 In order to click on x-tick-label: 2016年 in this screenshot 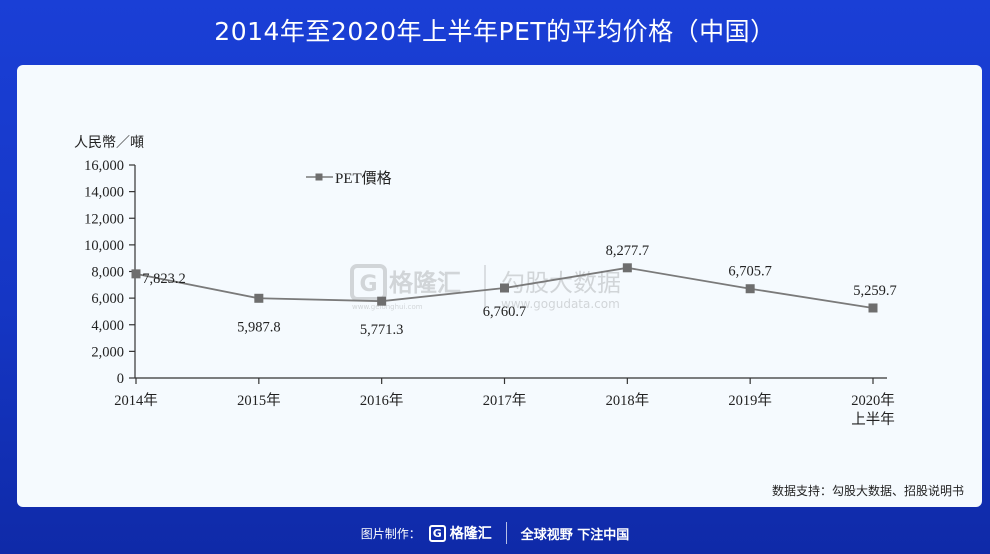, I will do `click(382, 400)`.